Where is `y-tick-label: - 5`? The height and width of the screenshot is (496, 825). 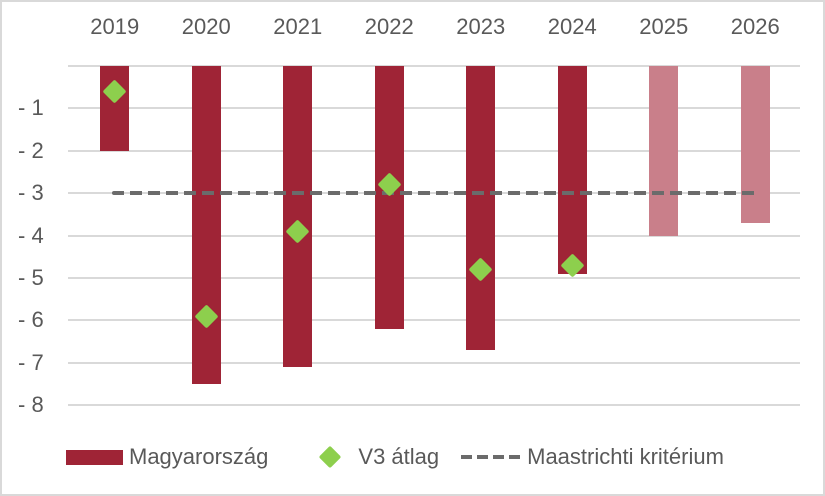 y-tick-label: - 5 is located at coordinates (31, 277).